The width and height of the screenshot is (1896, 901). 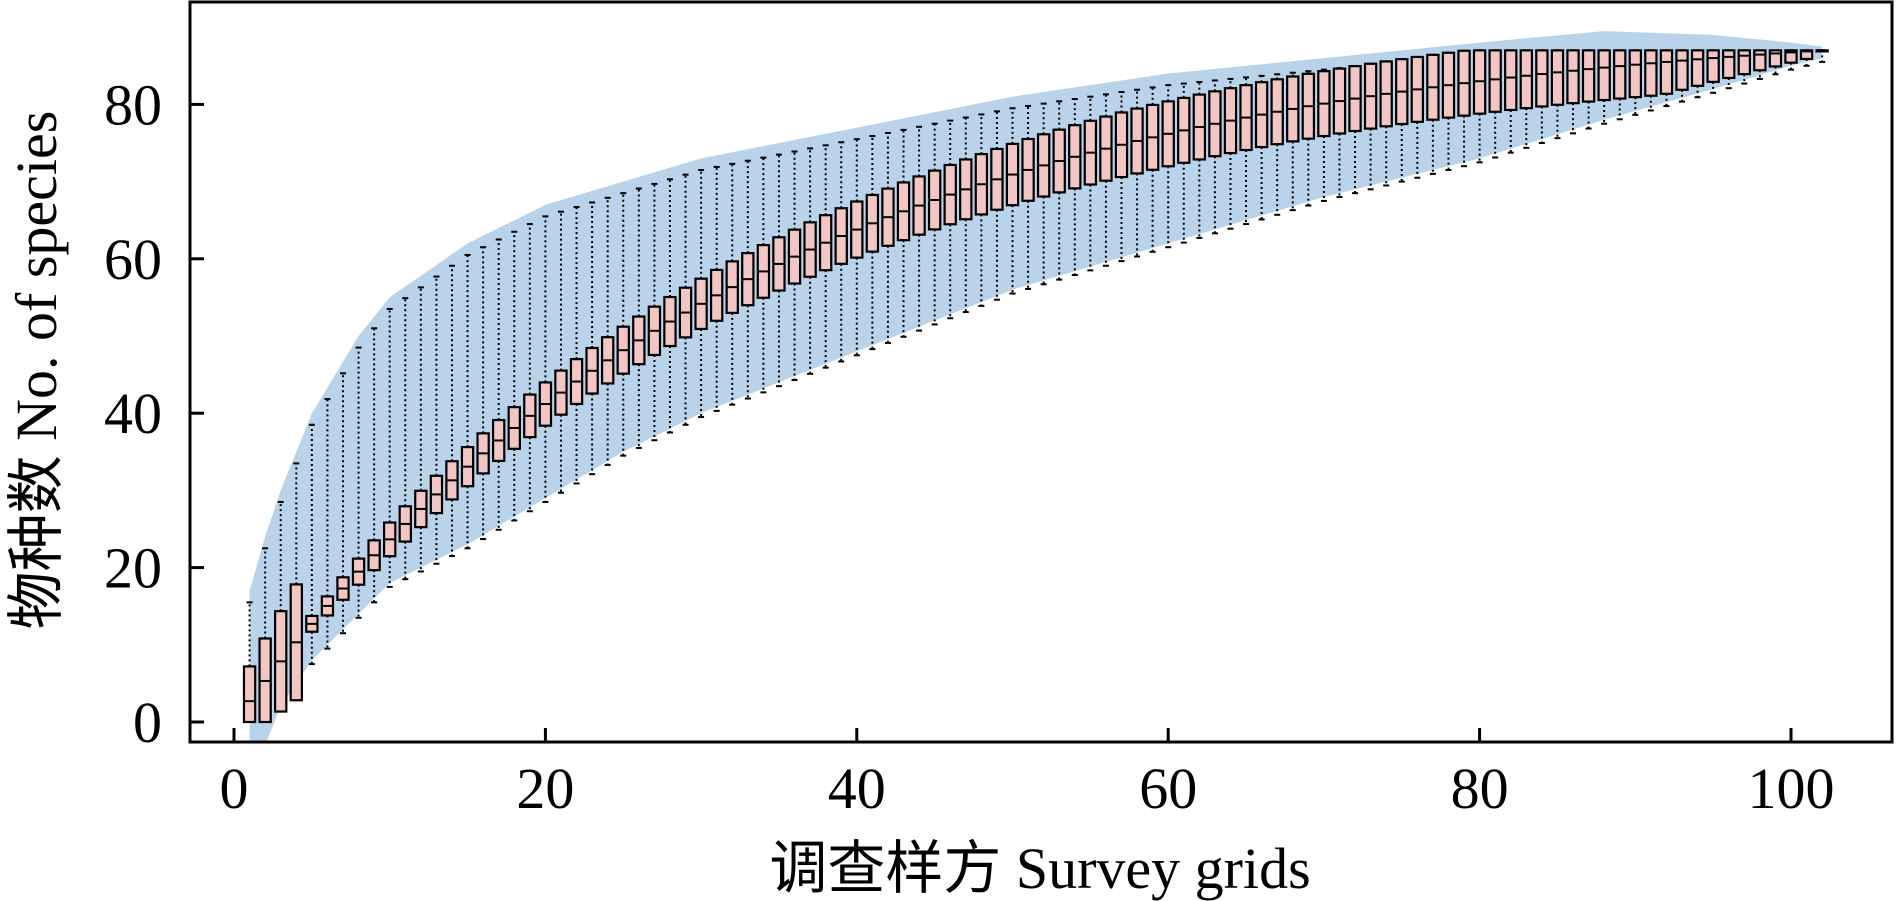 I want to click on x-tick-label: 80, so click(x=1480, y=788).